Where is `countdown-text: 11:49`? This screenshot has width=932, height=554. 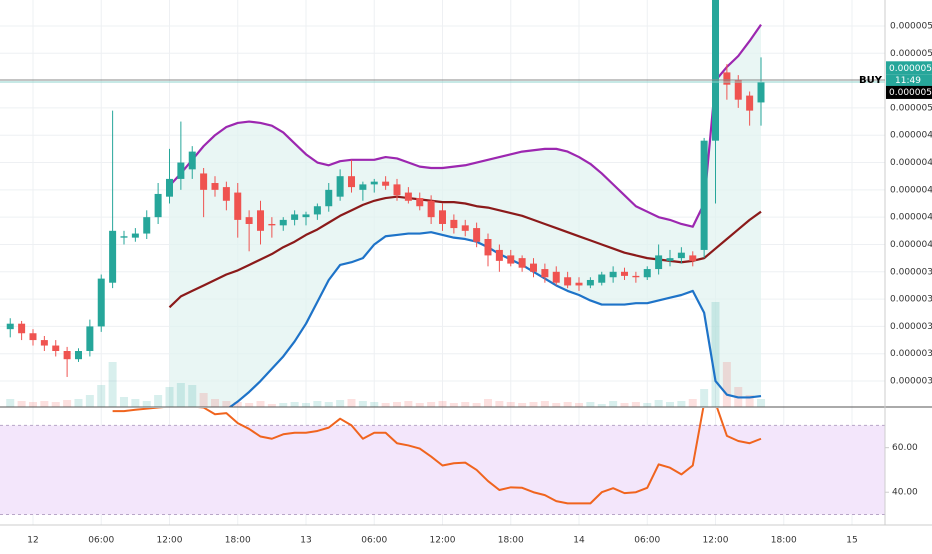
countdown-text: 11:49 is located at coordinates (908, 81).